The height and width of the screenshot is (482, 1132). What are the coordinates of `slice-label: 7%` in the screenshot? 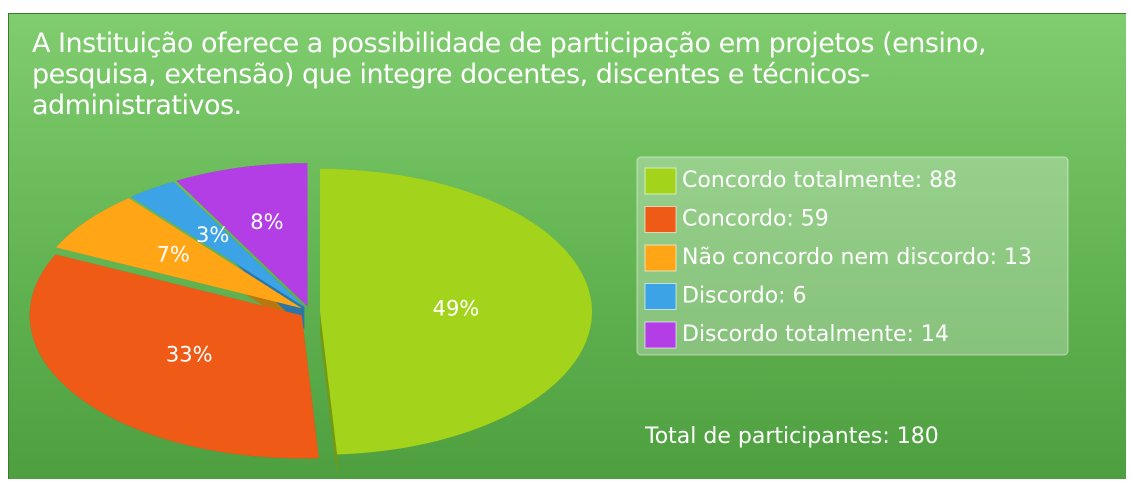 It's located at (172, 255).